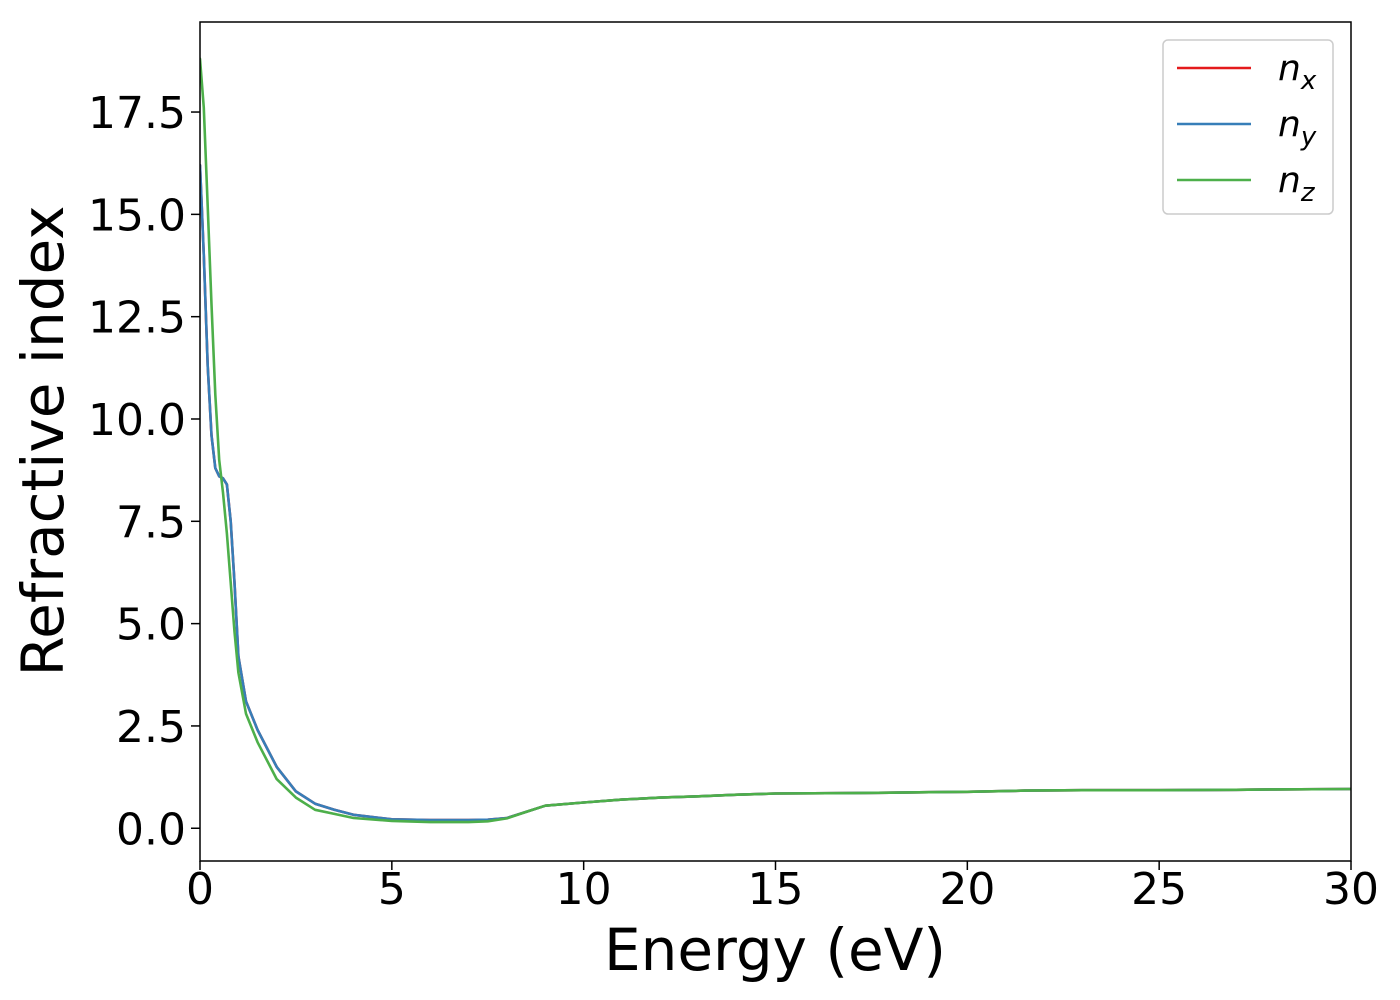  Describe the element at coordinates (151, 625) in the screenshot. I see `y-tick-label: 5.0` at that location.